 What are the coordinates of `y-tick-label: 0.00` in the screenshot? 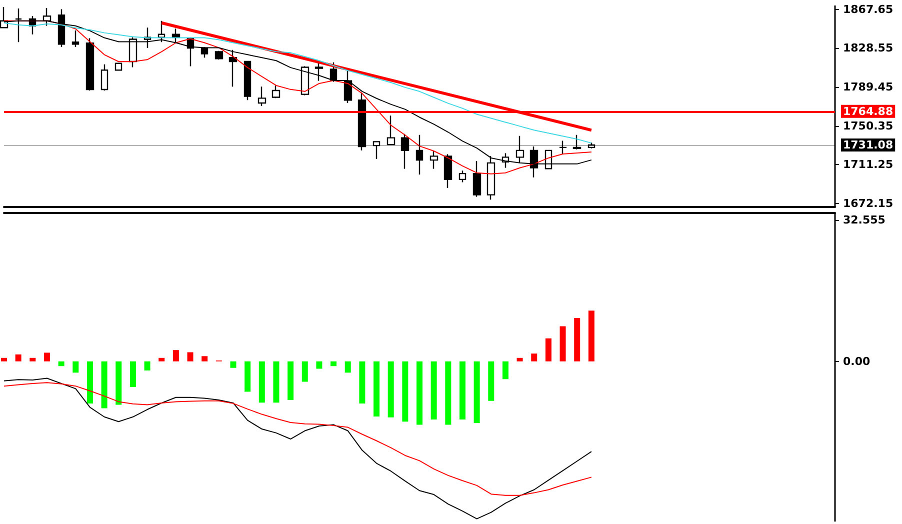 It's located at (856, 361).